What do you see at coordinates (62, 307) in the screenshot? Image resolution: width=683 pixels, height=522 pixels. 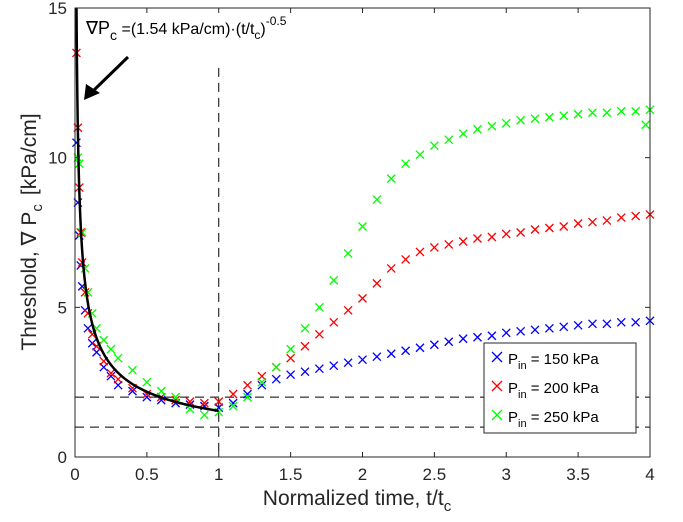 I see `y-tick-label: 5` at bounding box center [62, 307].